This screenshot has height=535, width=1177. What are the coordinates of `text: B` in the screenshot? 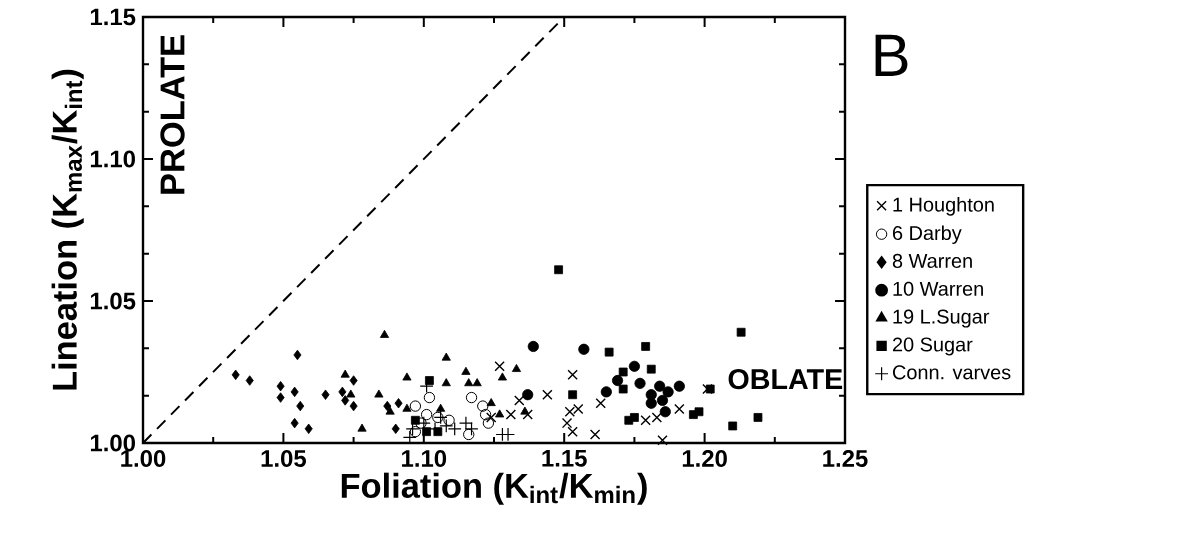 It's located at (891, 55).